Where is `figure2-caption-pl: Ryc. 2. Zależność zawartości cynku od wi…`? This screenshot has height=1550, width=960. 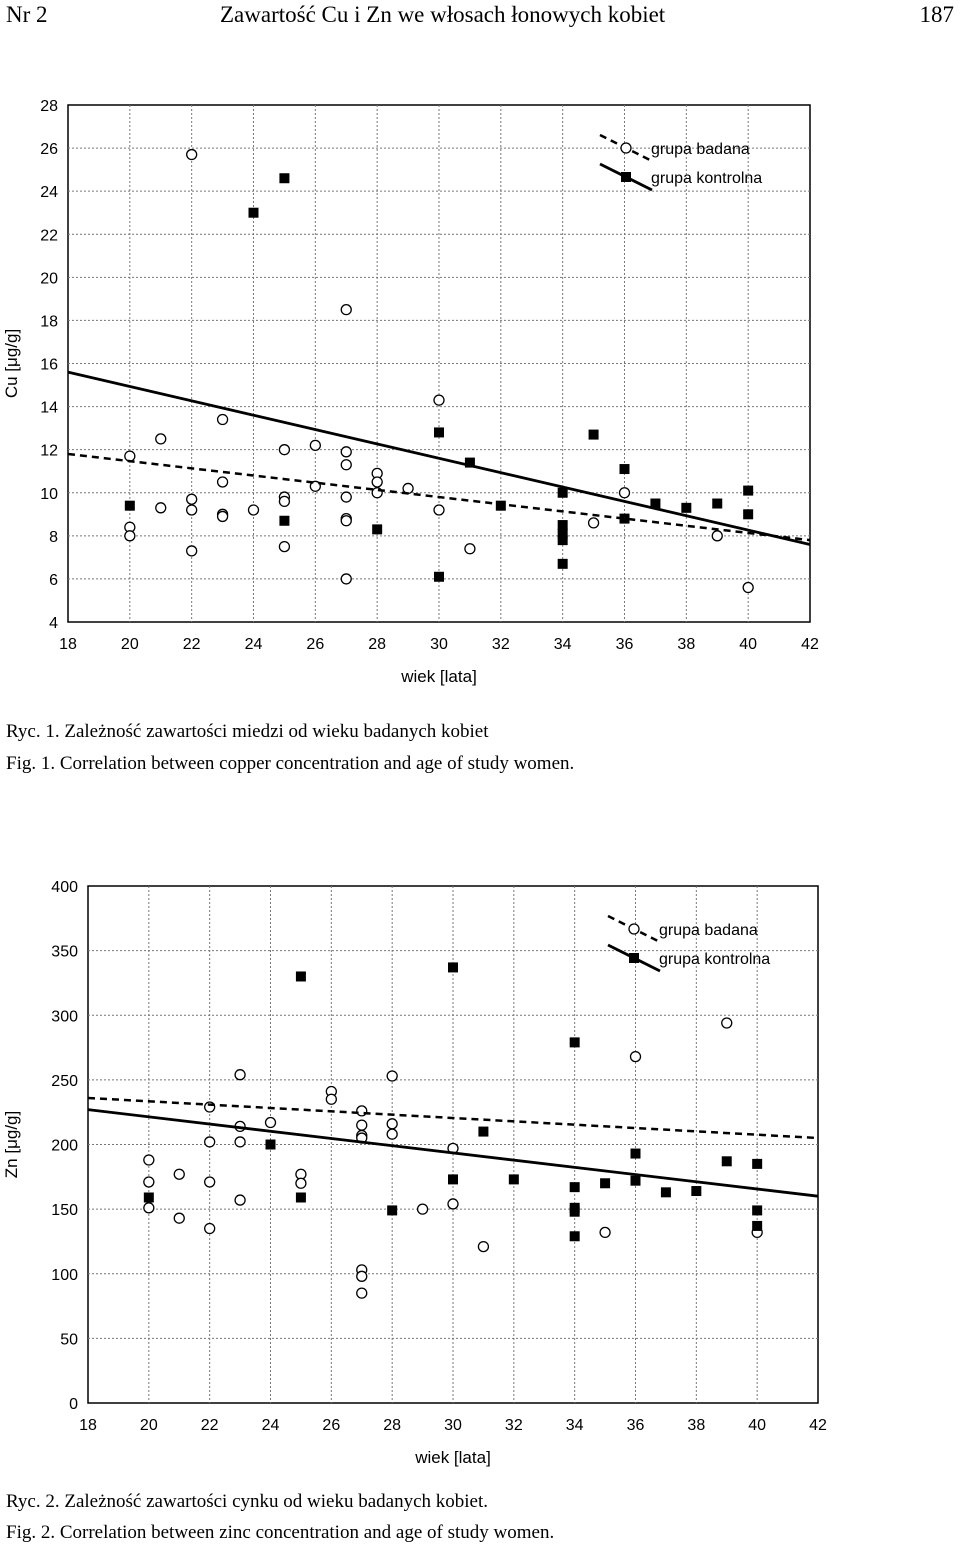 figure2-caption-pl: Ryc. 2. Zależność zawartości cynku od wi… is located at coordinates (247, 1501).